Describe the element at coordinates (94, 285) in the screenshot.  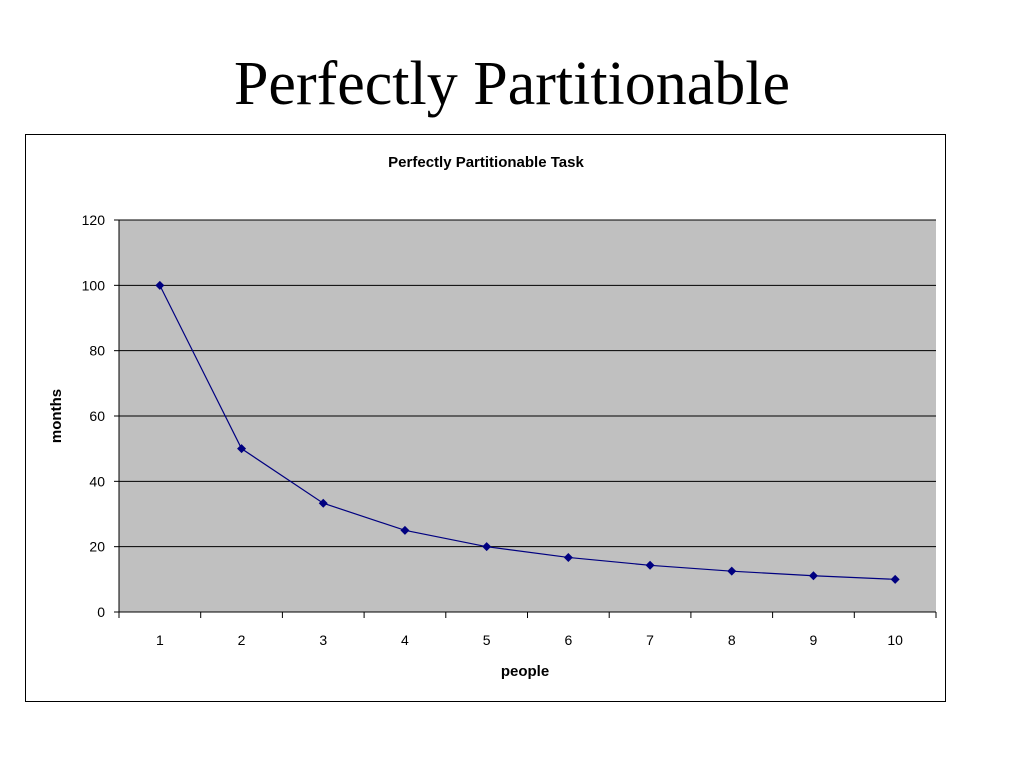
I see `y-tick-label: 100` at that location.